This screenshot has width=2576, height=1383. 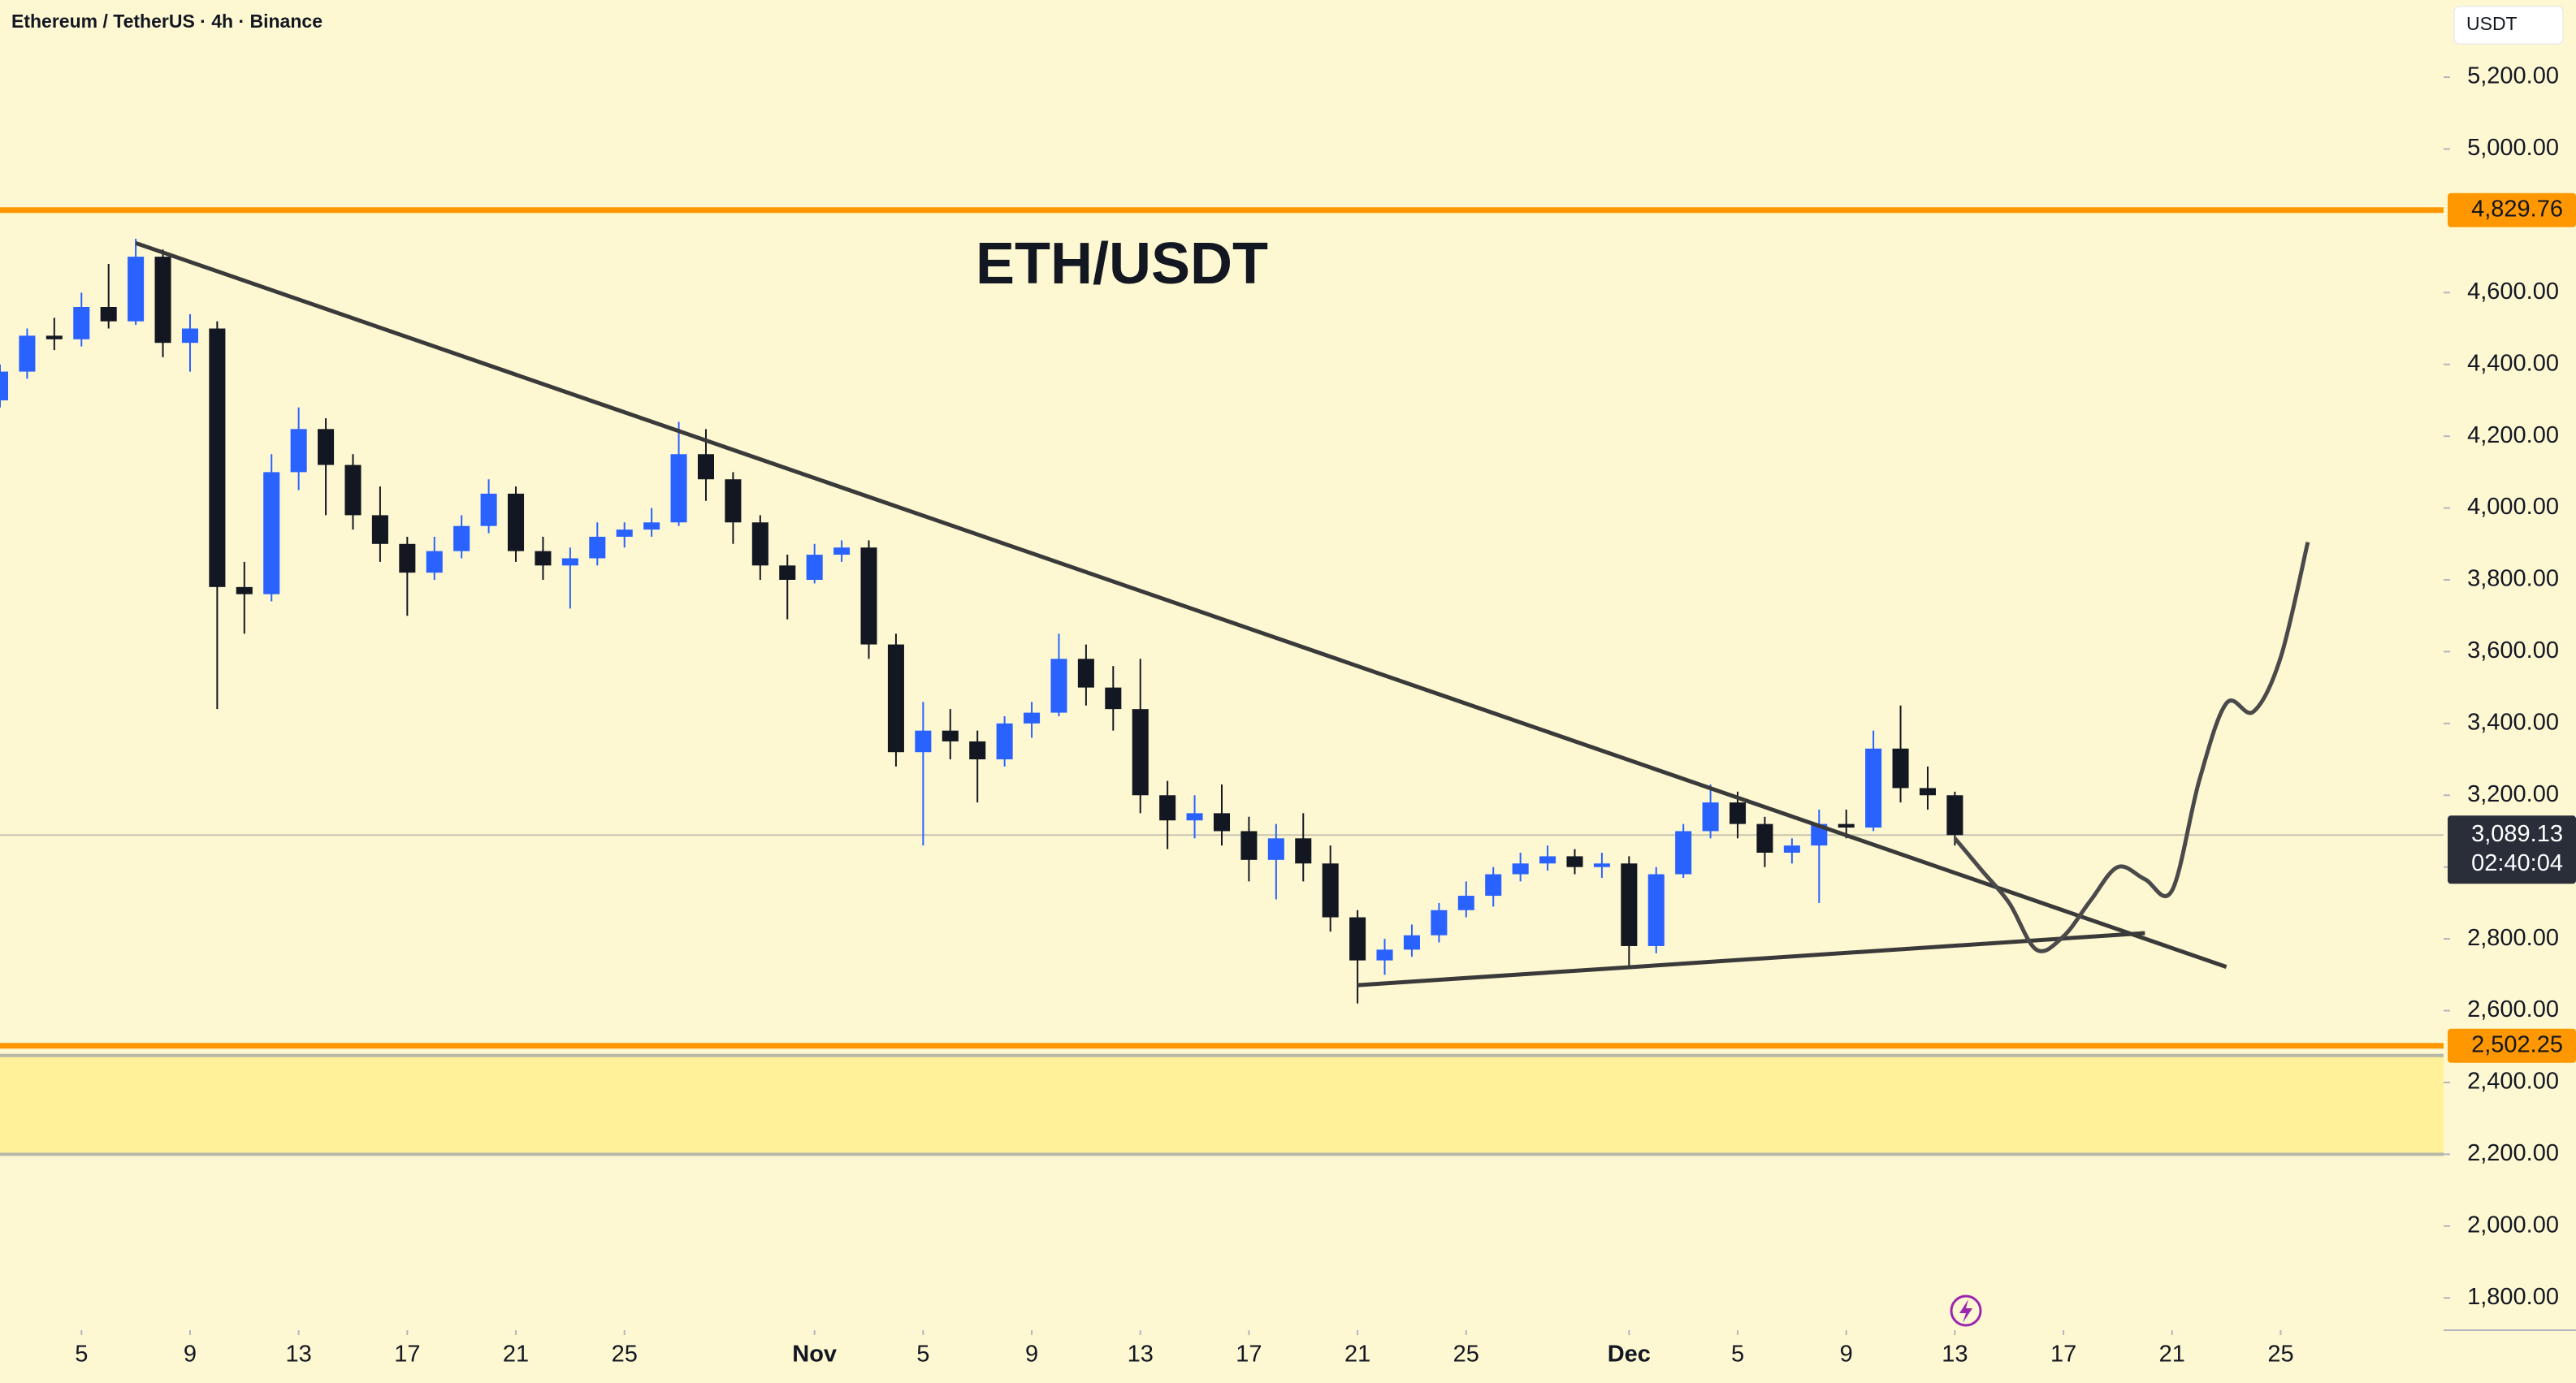 What do you see at coordinates (2513, 507) in the screenshot?
I see `y-tick-label: 4,000.00` at bounding box center [2513, 507].